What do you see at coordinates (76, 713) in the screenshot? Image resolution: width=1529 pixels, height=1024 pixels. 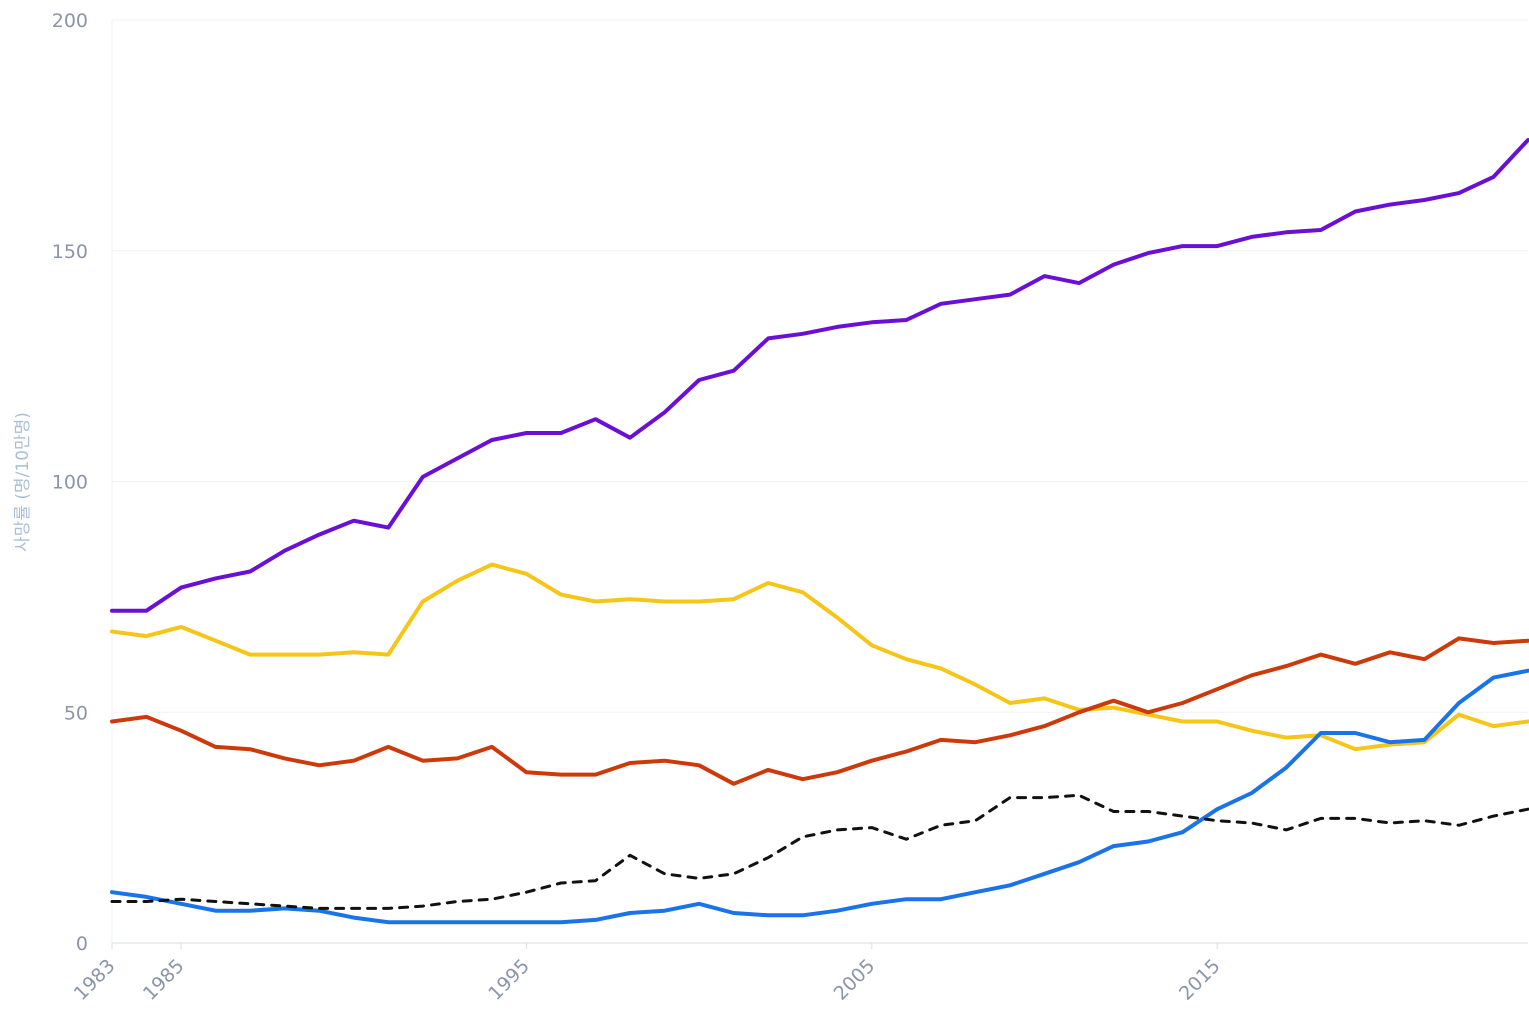 I see `y-tick-label: 50` at bounding box center [76, 713].